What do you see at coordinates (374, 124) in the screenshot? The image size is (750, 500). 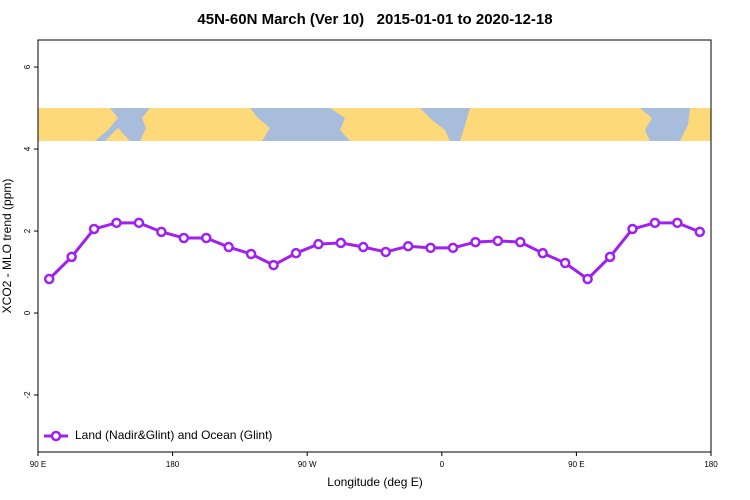 I see `map-strip` at bounding box center [374, 124].